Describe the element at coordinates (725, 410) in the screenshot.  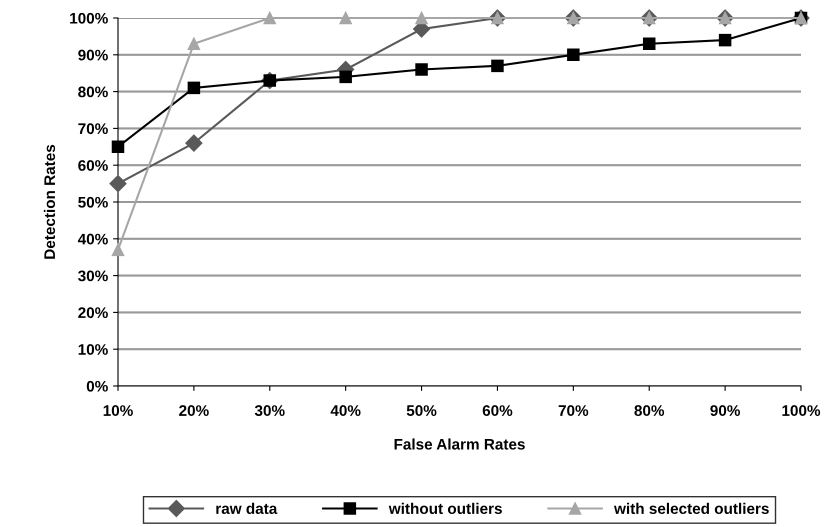
I see `x-tick-label: 90%` at that location.